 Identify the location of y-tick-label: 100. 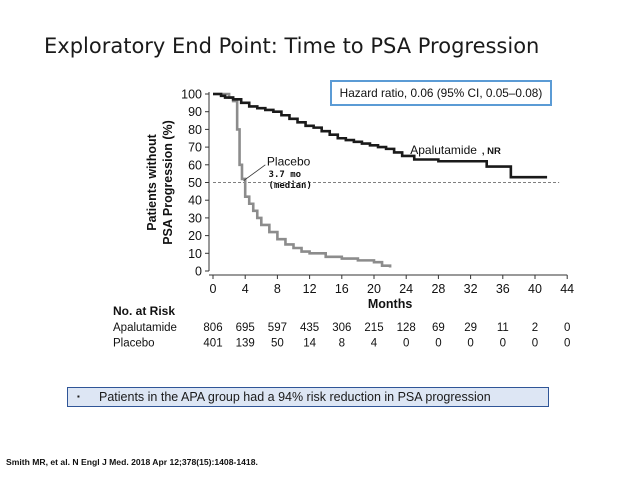
(191, 95).